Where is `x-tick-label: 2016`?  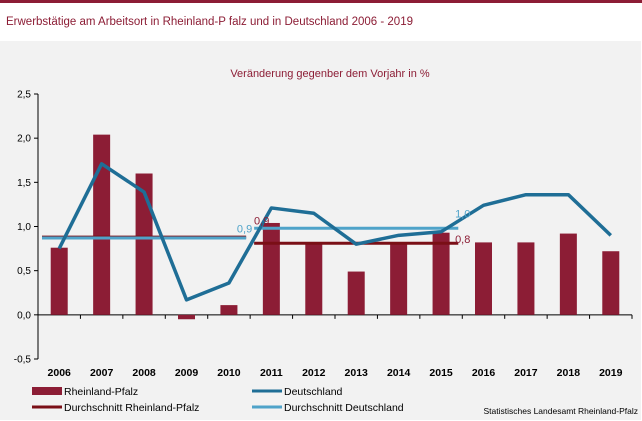 x-tick-label: 2016 is located at coordinates (484, 373).